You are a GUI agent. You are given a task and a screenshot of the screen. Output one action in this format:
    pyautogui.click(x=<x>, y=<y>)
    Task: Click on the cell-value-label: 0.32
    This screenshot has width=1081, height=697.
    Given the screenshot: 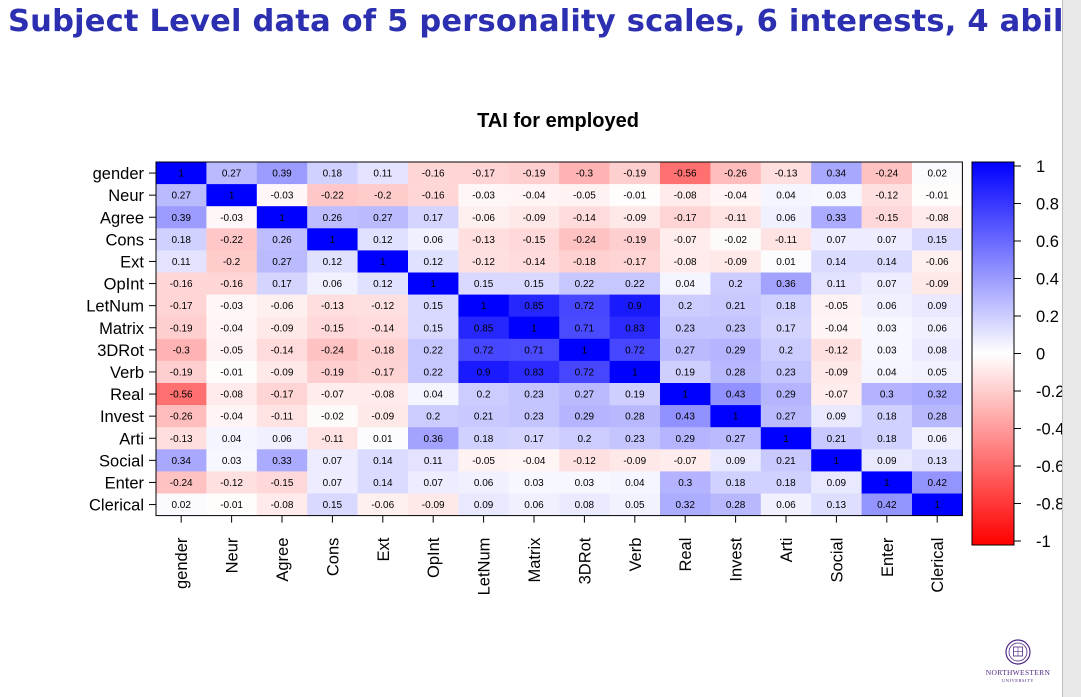 What is the action you would take?
    pyautogui.click(x=685, y=505)
    